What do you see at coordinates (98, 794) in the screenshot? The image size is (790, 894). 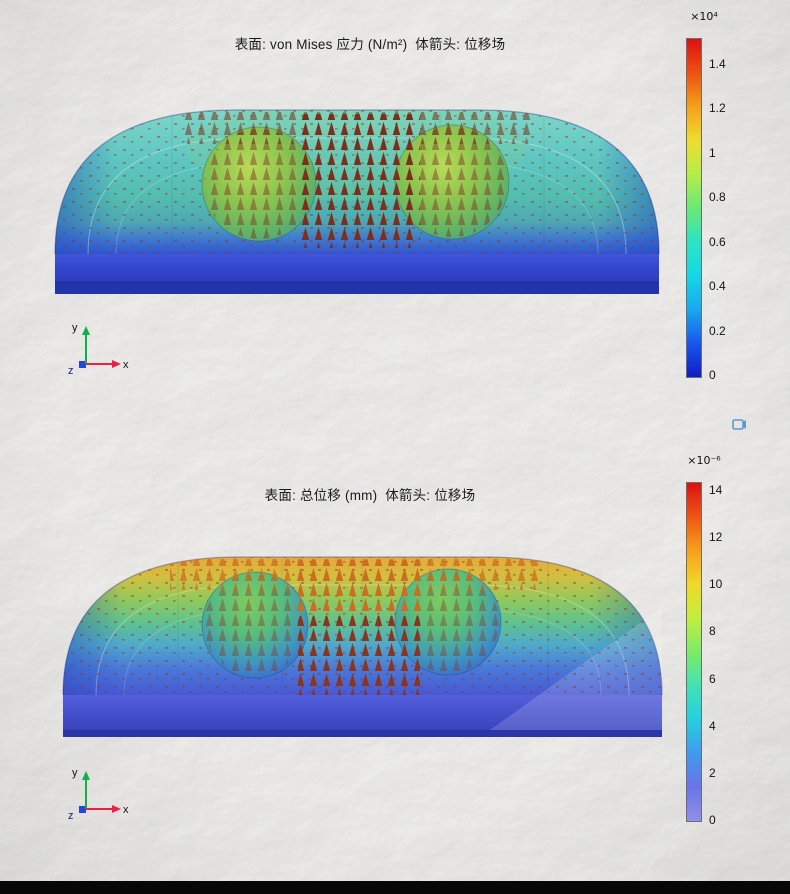 I see `plot2-axis-triad: y x z` at bounding box center [98, 794].